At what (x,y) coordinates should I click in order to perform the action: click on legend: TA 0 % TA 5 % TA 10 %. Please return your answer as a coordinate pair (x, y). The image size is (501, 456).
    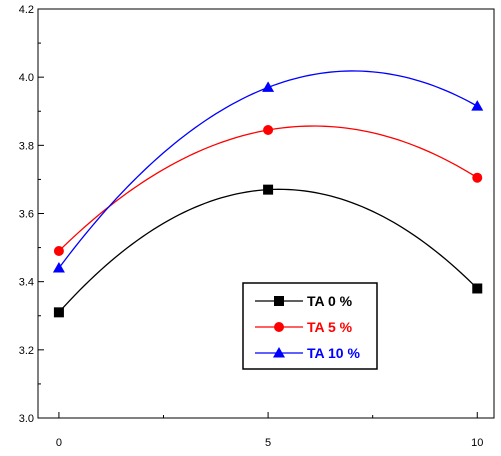
    Looking at the image, I should click on (310, 326).